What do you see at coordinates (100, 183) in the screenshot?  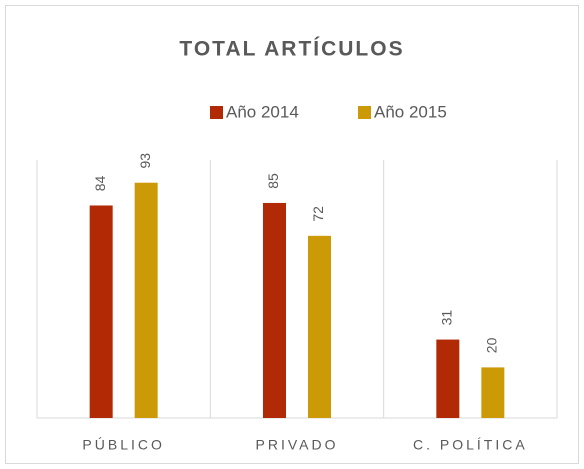 I see `data-label: 84` at bounding box center [100, 183].